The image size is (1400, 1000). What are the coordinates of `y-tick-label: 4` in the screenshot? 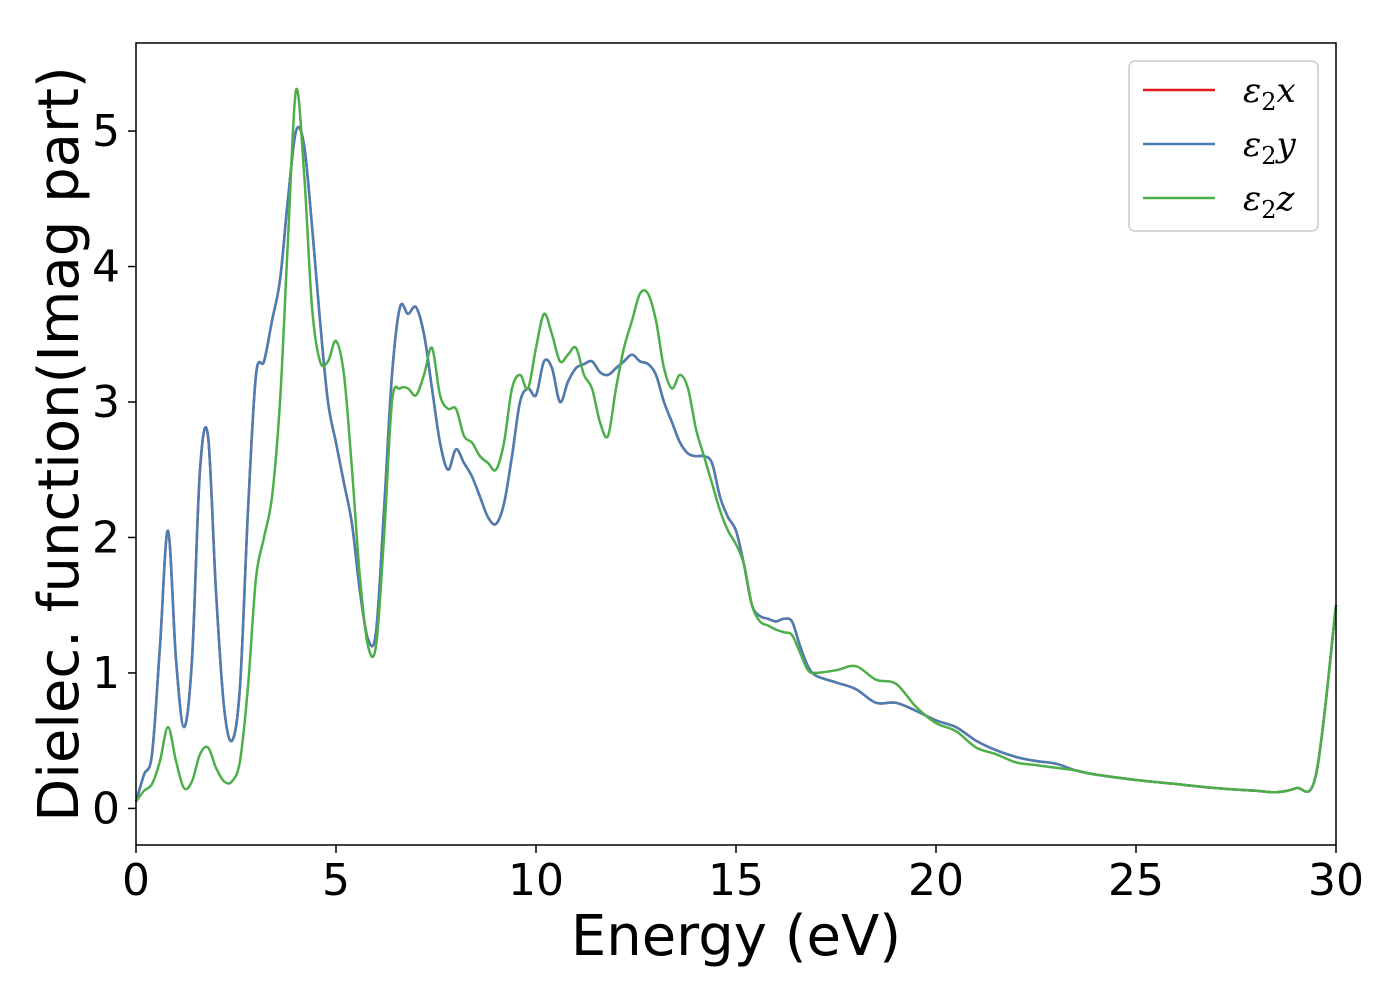 It's located at (106, 267).